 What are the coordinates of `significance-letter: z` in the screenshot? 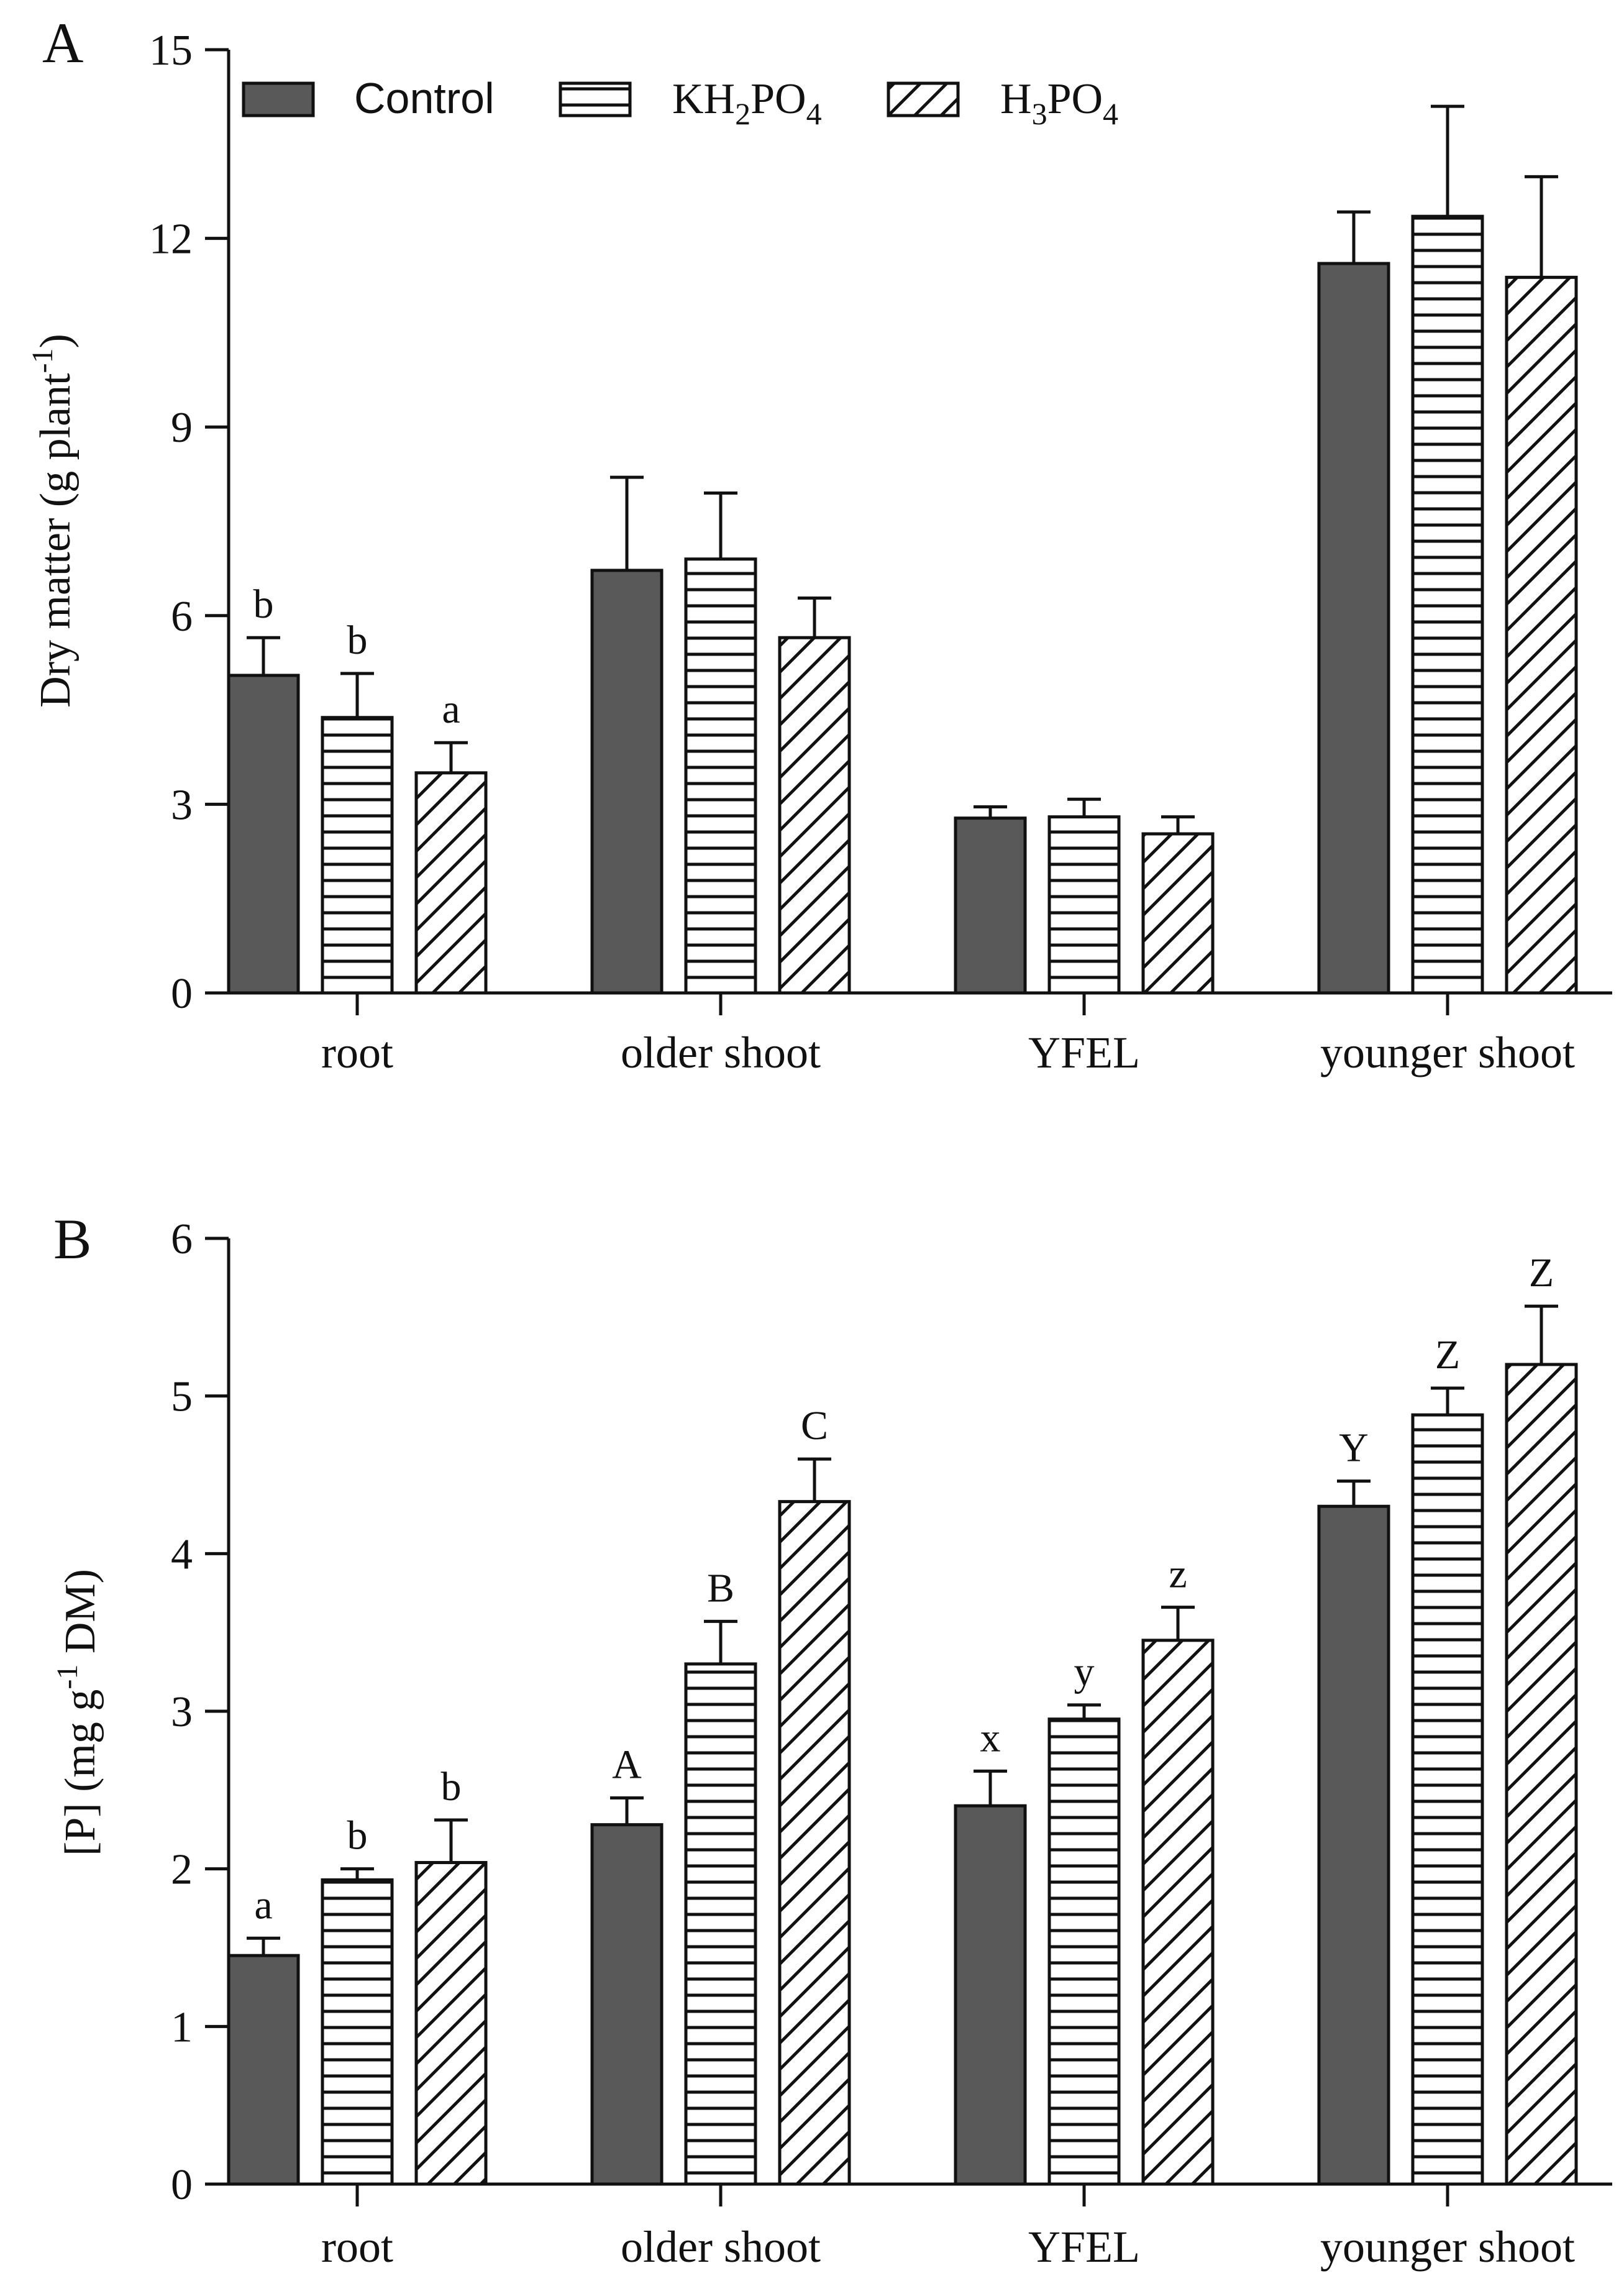 It's located at (1178, 1574).